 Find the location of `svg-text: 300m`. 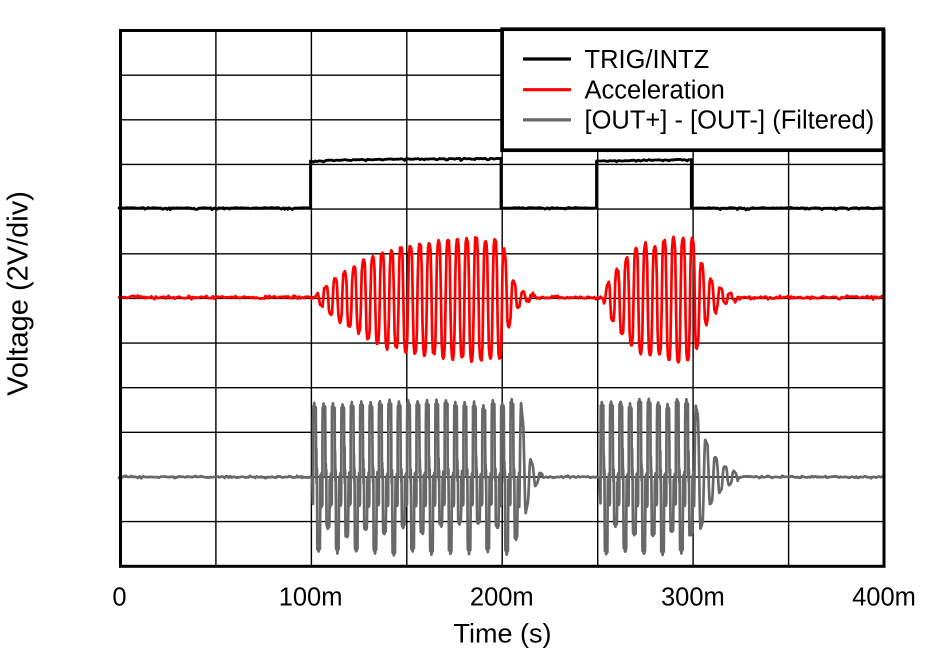

svg-text: 300m is located at coordinates (693, 598).